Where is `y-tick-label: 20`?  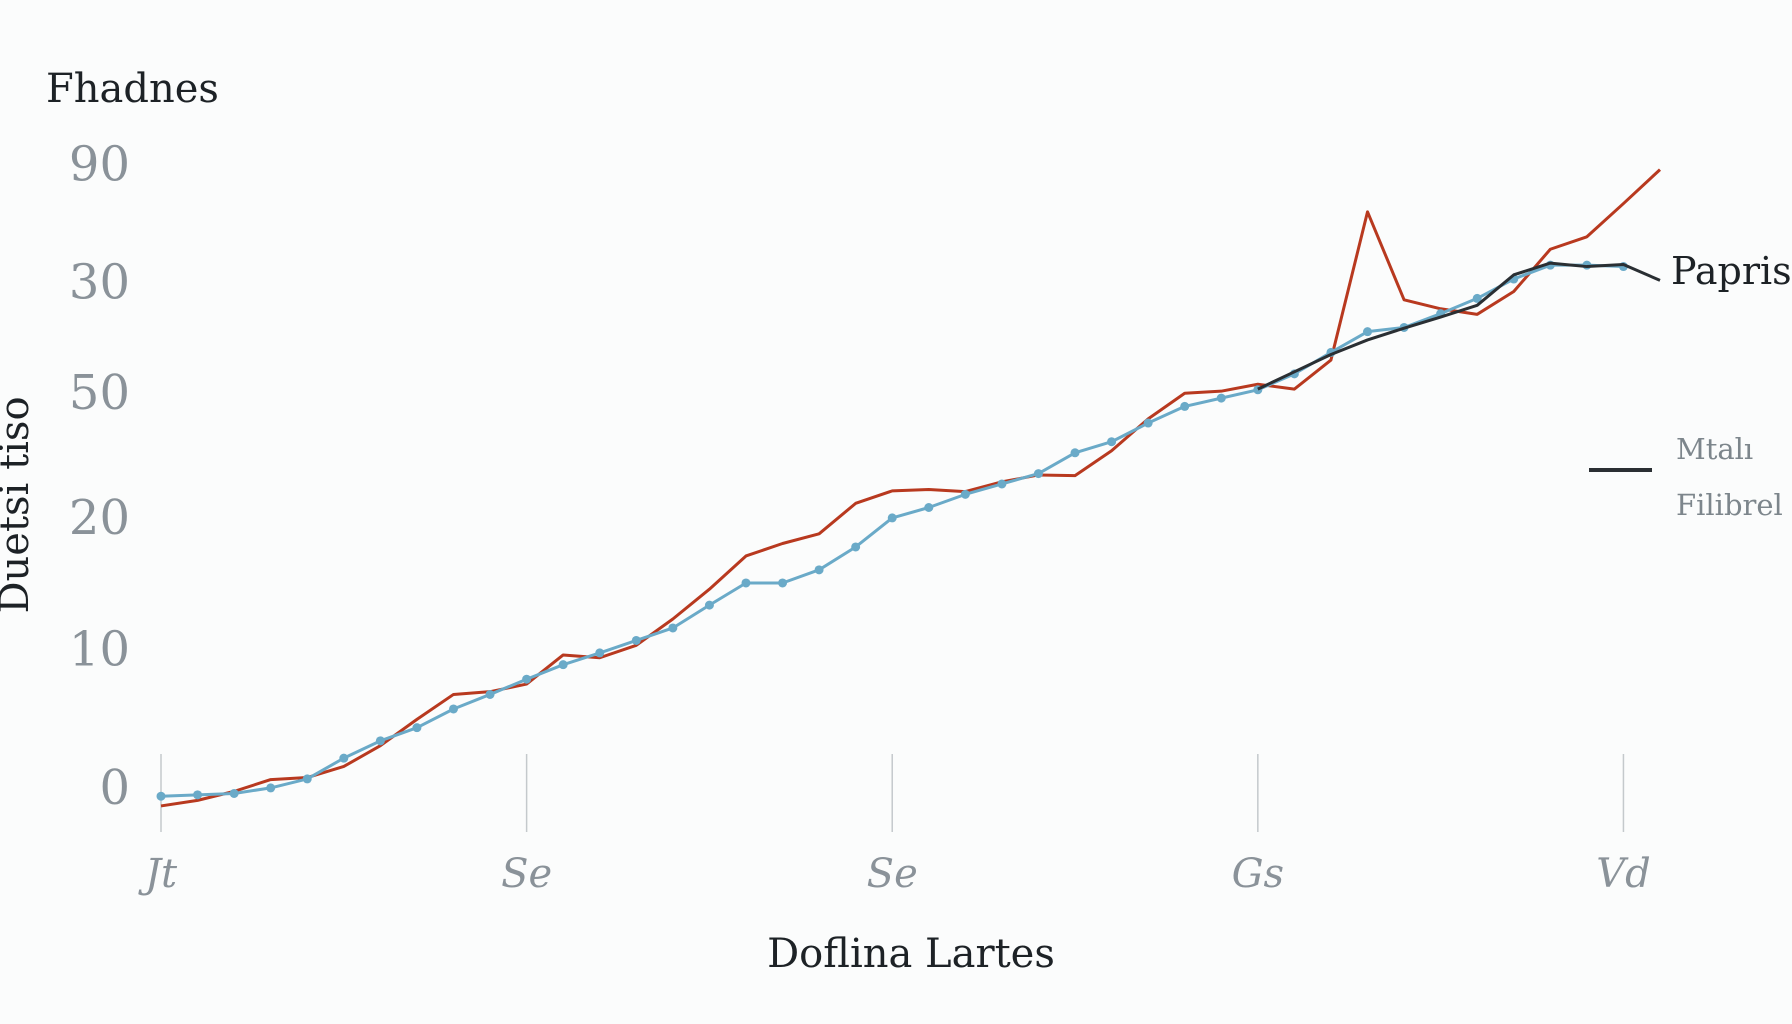 y-tick-label: 20 is located at coordinates (99, 518).